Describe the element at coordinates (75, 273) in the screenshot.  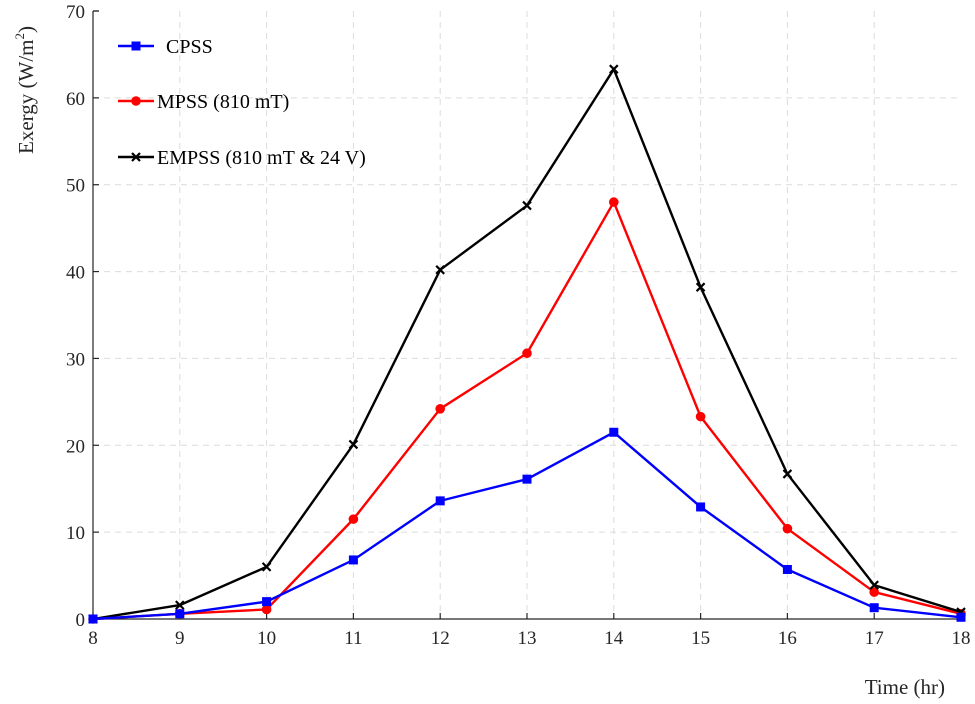
I see `y-tick-label: 40` at that location.